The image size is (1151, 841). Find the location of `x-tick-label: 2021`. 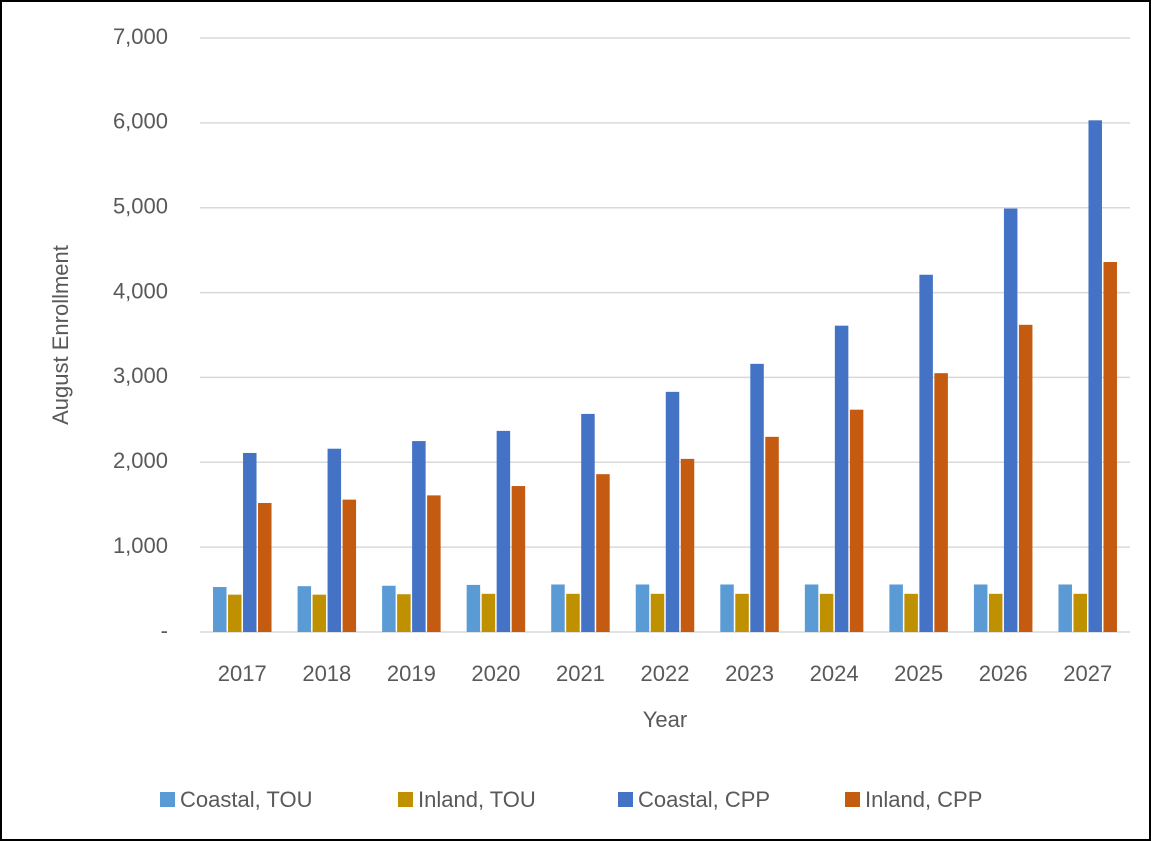

x-tick-label: 2021 is located at coordinates (580, 673).